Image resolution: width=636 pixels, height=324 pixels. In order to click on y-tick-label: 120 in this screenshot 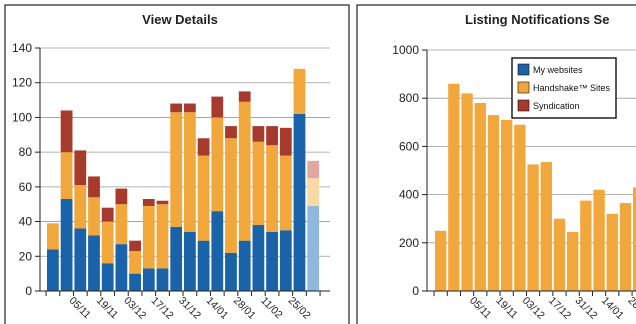, I will do `click(22, 83)`.